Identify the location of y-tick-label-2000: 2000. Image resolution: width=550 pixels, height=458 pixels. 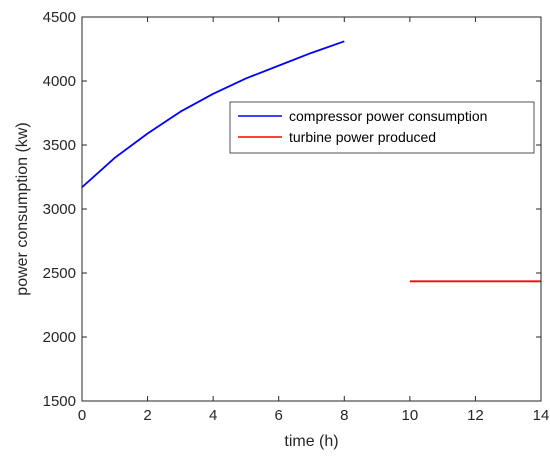
(59, 337).